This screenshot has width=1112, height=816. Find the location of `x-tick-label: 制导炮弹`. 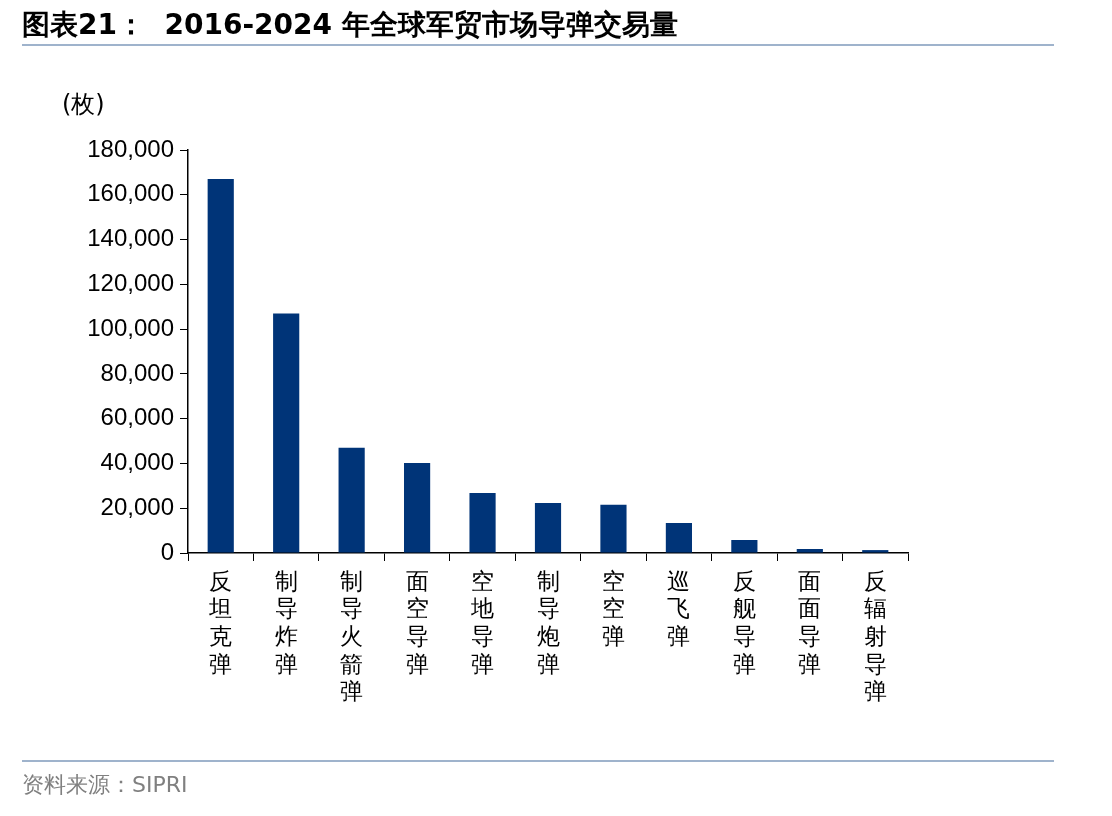

x-tick-label: 制导炮弹 is located at coordinates (548, 622).